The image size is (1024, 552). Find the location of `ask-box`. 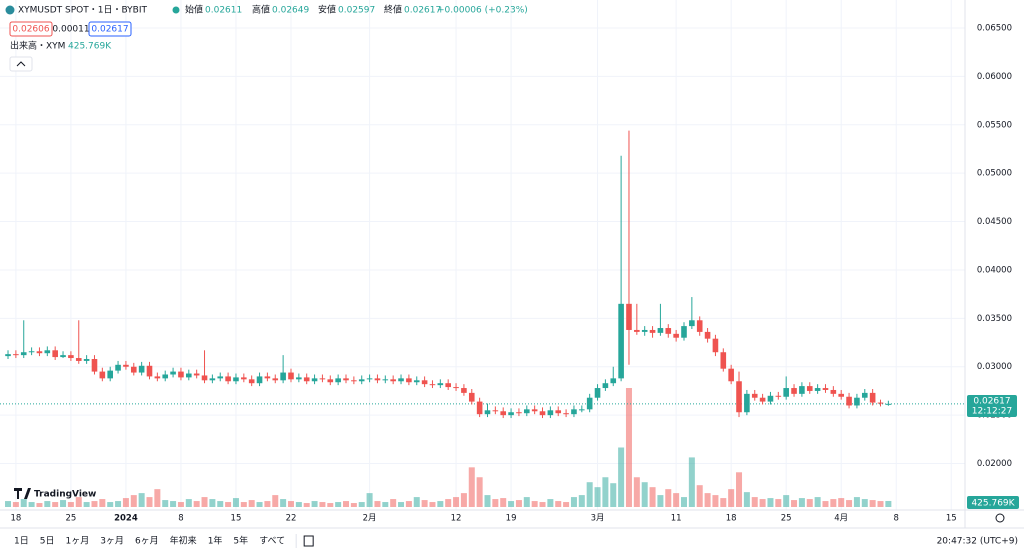

ask-box is located at coordinates (110, 29).